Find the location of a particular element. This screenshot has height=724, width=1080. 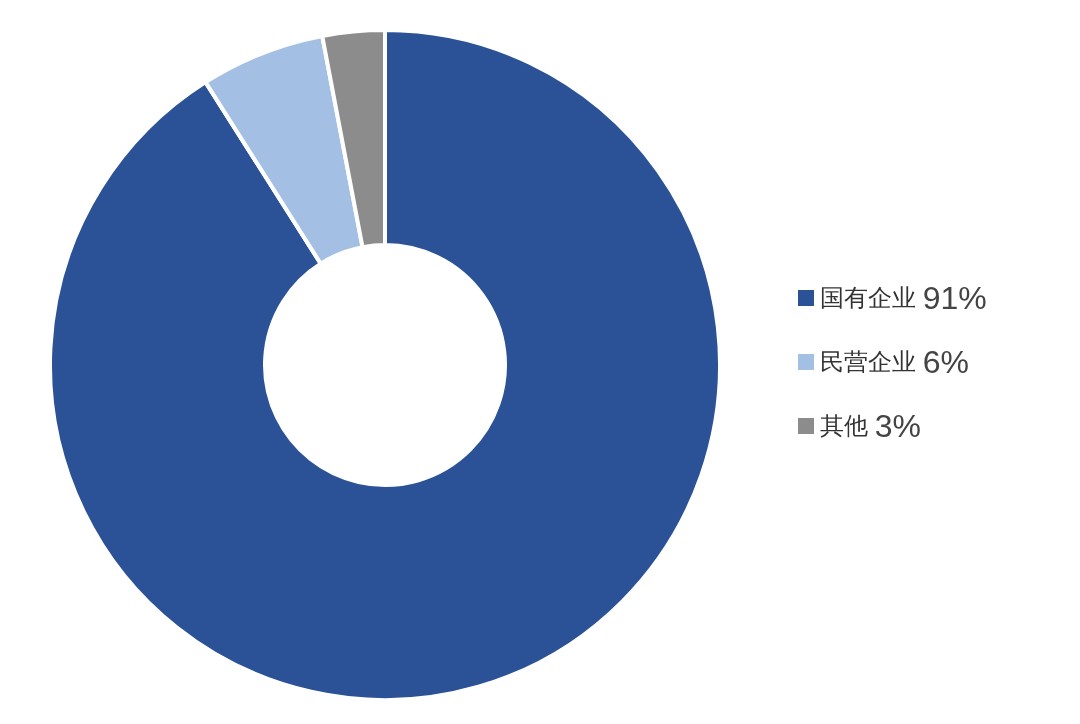

data-label: 6% is located at coordinates (945, 362).